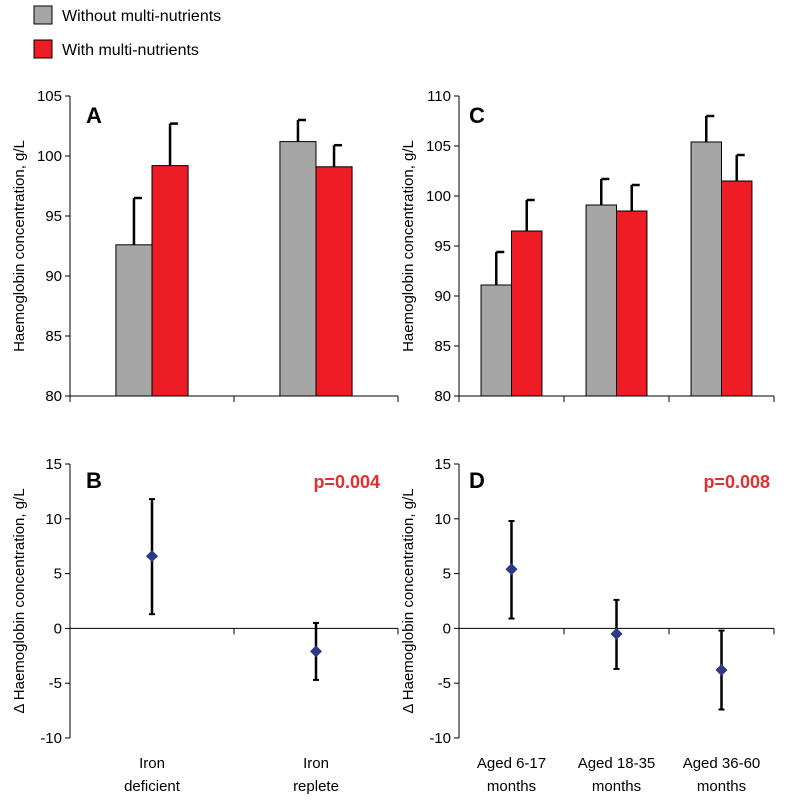 This screenshot has height=800, width=792. What do you see at coordinates (152, 786) in the screenshot?
I see `x-category-label: deficient` at bounding box center [152, 786].